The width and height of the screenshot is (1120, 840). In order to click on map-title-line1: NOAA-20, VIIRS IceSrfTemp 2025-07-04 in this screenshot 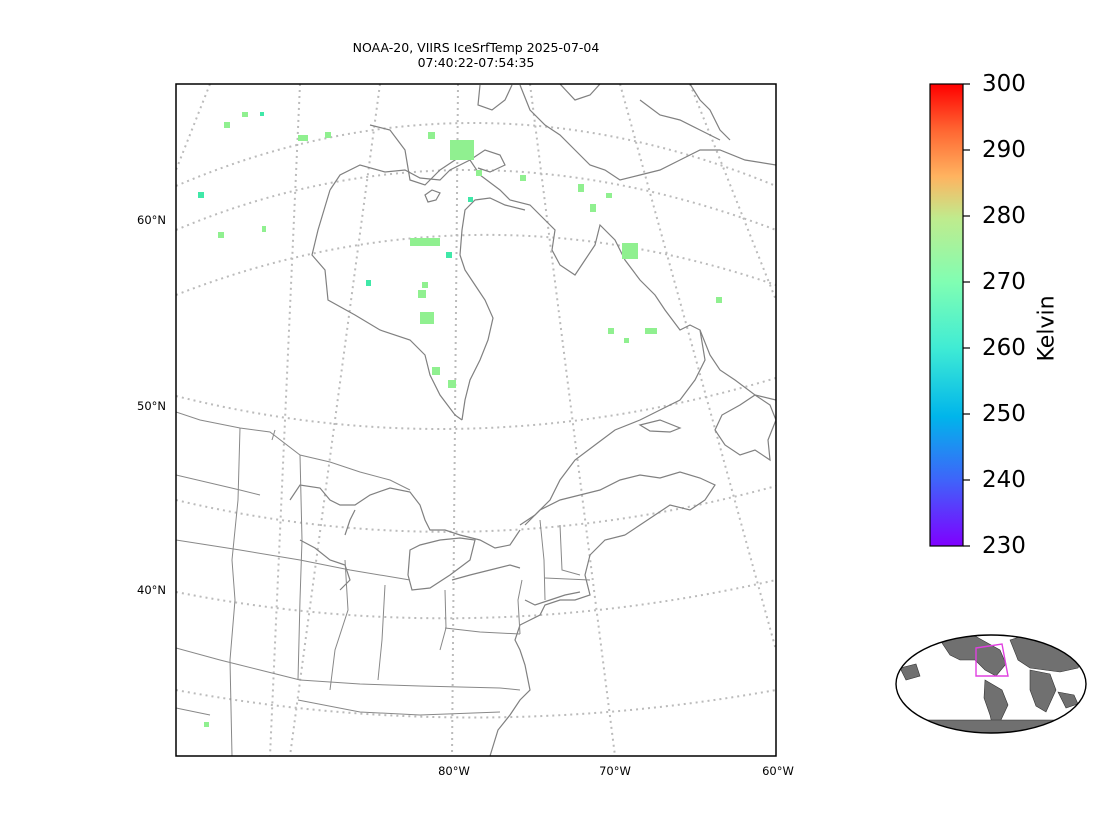, I will do `click(476, 47)`.